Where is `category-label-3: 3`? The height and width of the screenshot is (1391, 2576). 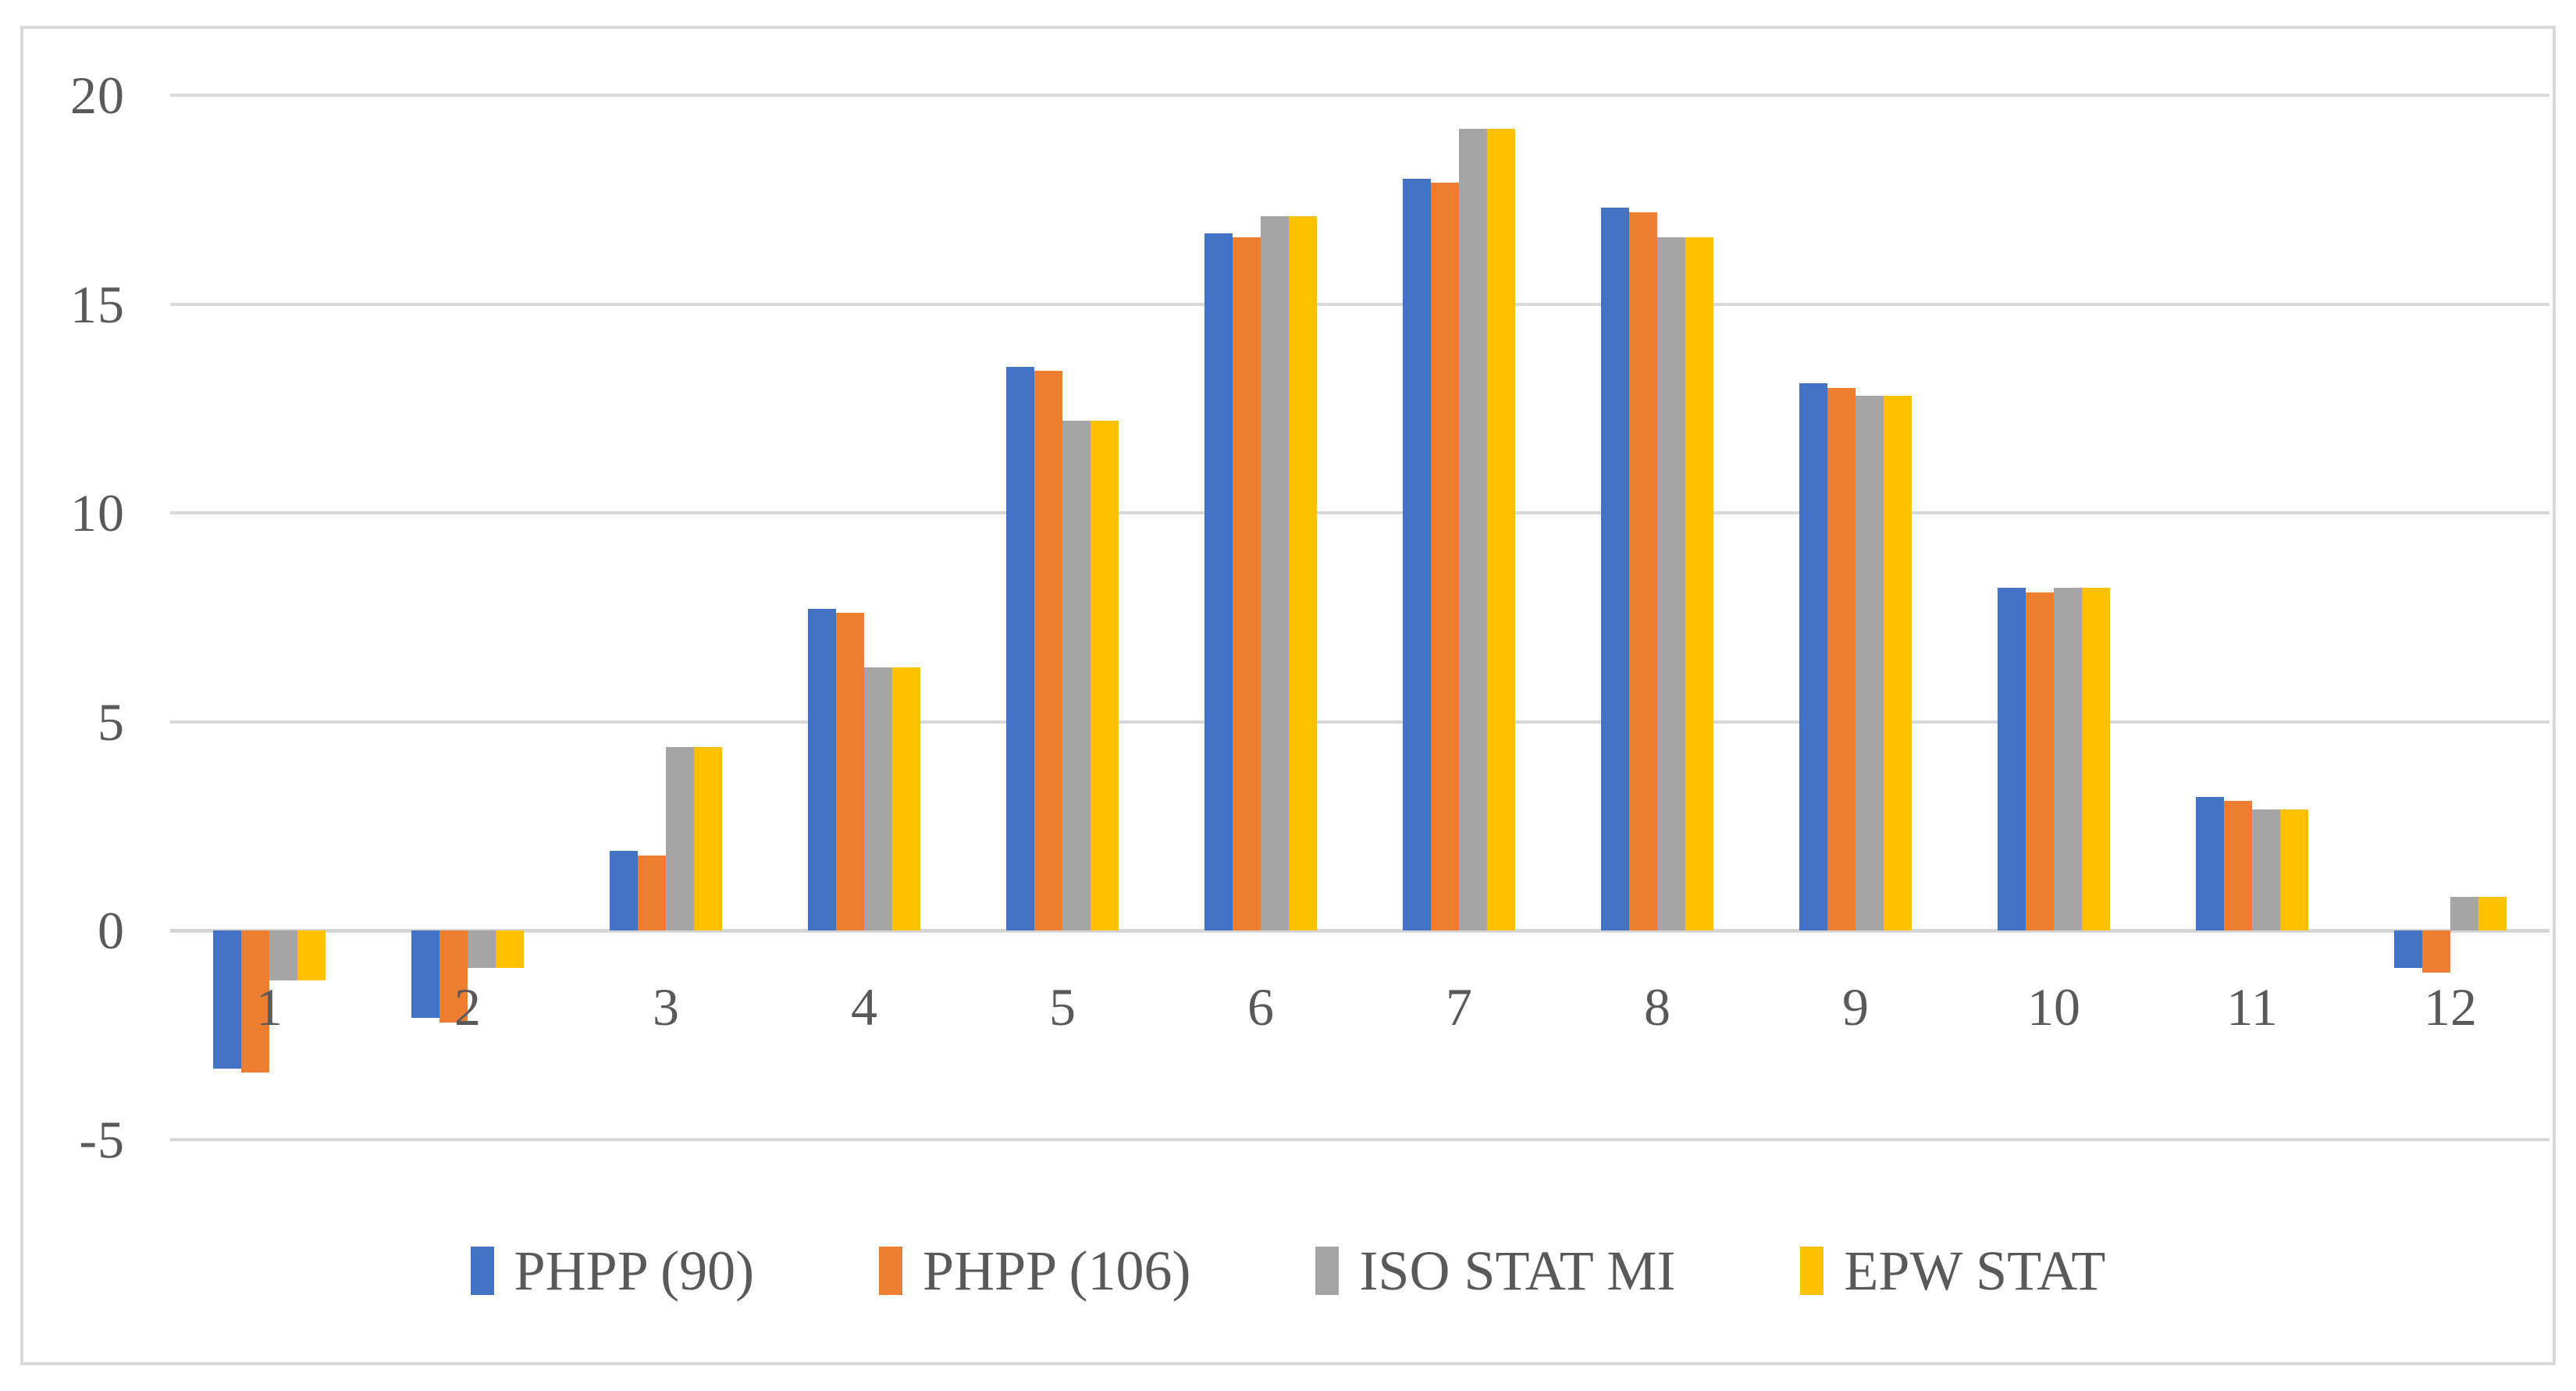
category-label-3: 3 is located at coordinates (666, 1007).